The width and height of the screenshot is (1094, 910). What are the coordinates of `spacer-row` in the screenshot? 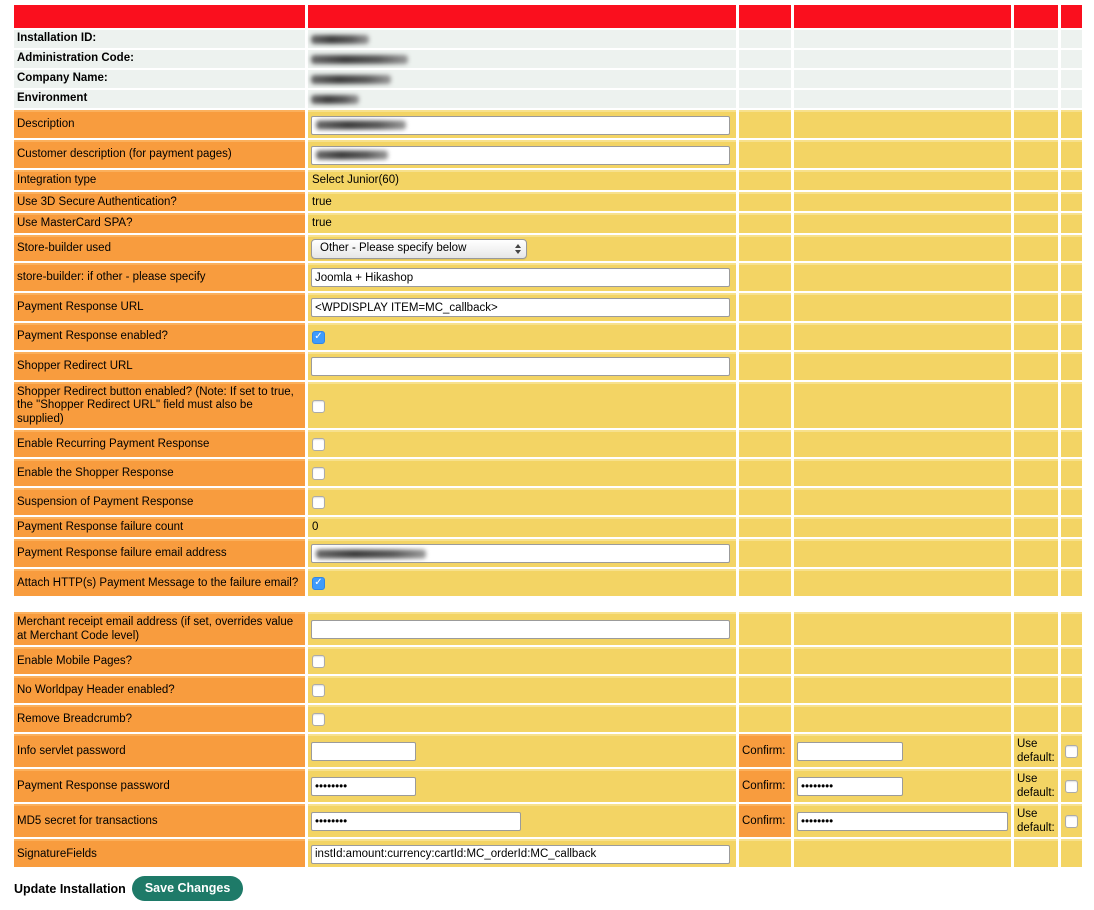 It's located at (548, 604).